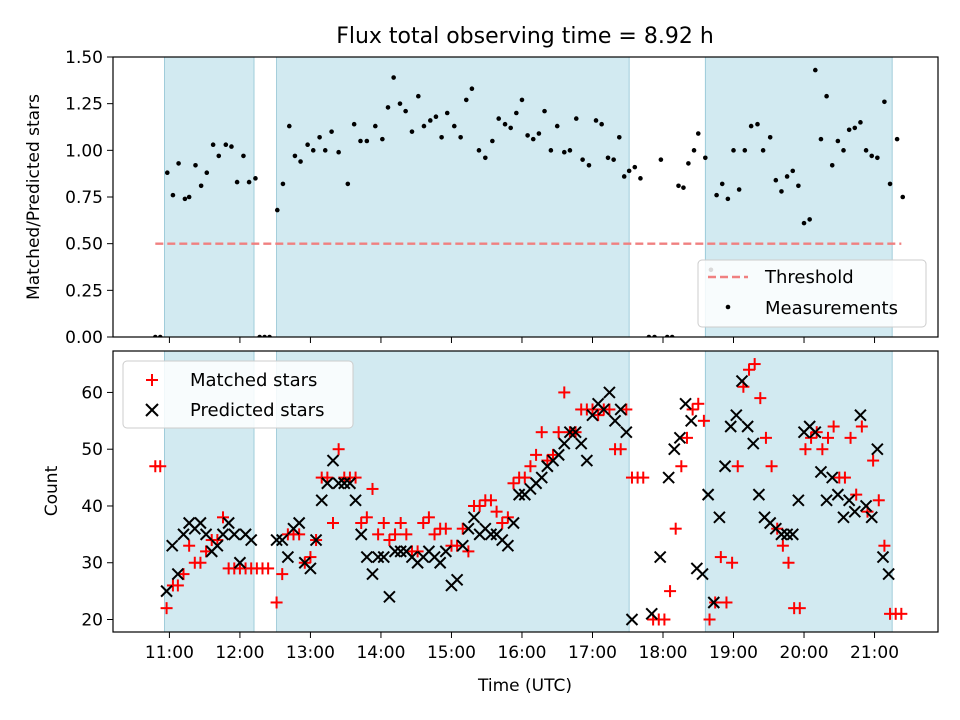 Image resolution: width=960 pixels, height=720 pixels. Describe the element at coordinates (310, 653) in the screenshot. I see `x-tick-label: 13:00` at that location.